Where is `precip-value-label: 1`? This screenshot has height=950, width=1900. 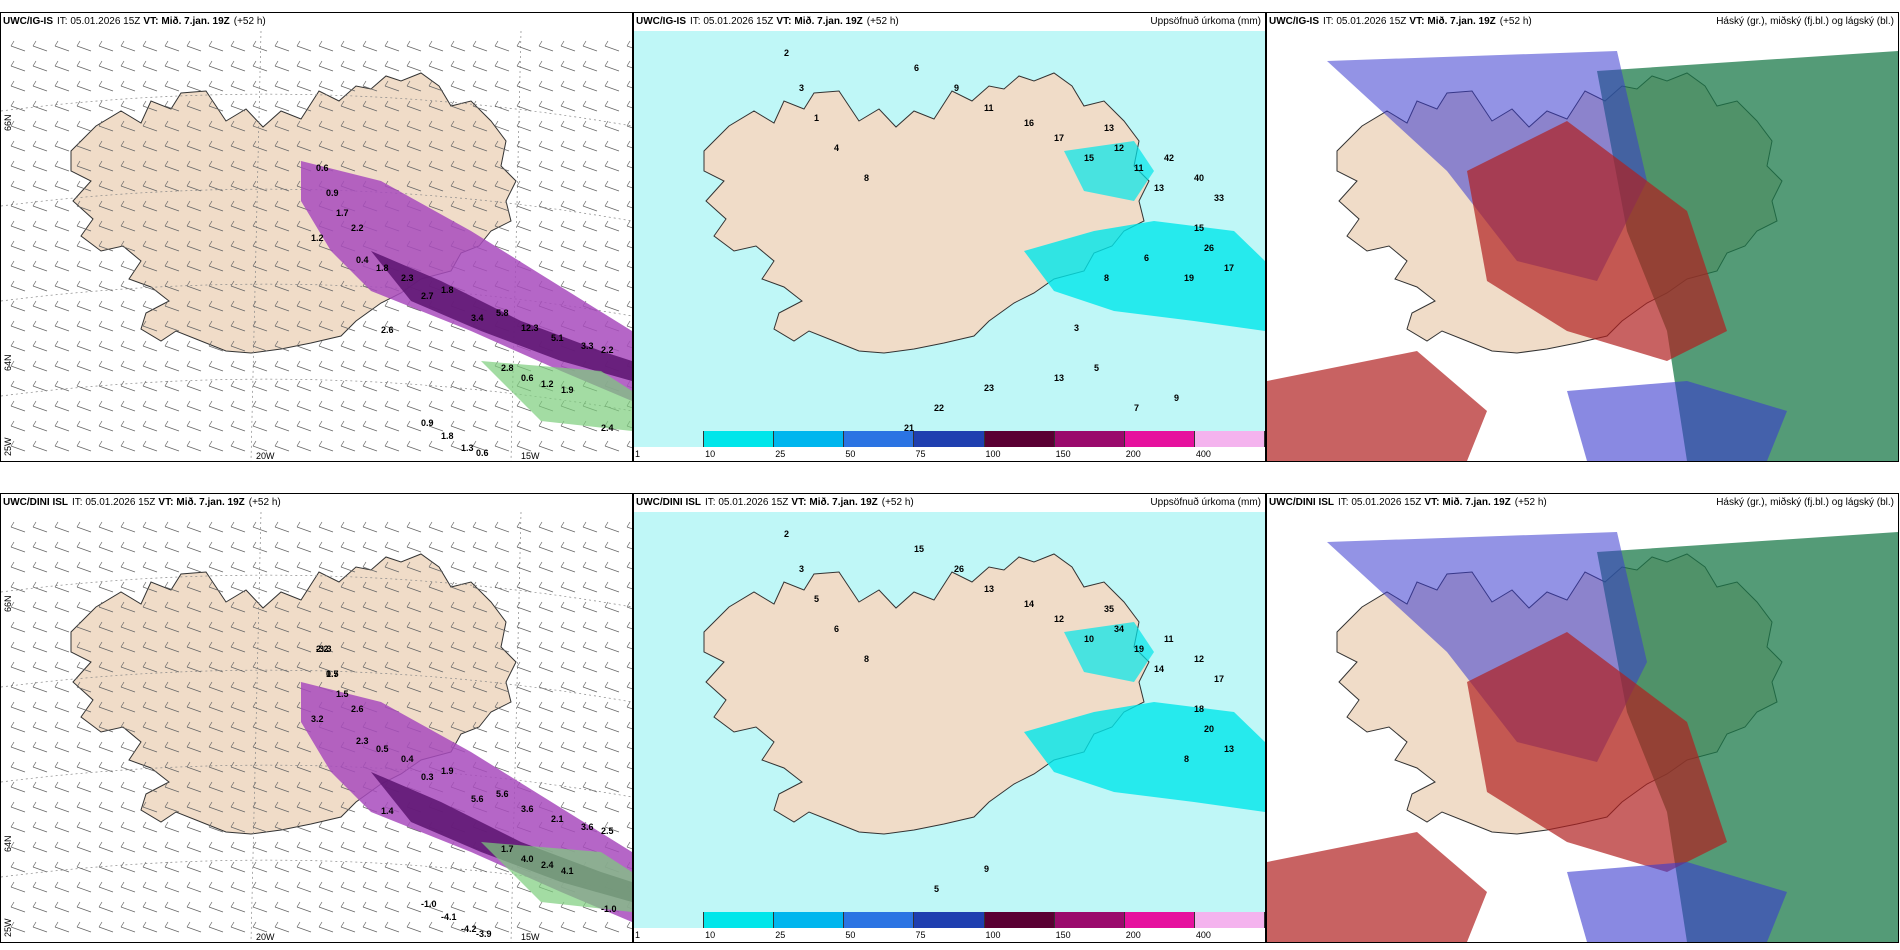 precip-value-label: 1 is located at coordinates (816, 118).